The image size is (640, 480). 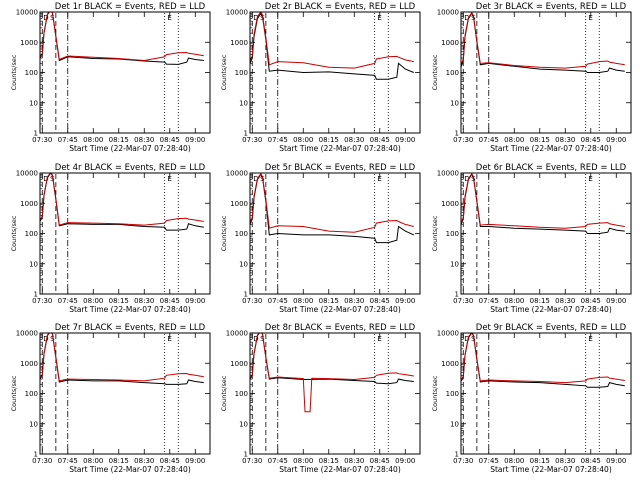 I want to click on panel-title: Det 4r BLACK = Events, RED = LLD, so click(x=130, y=168).